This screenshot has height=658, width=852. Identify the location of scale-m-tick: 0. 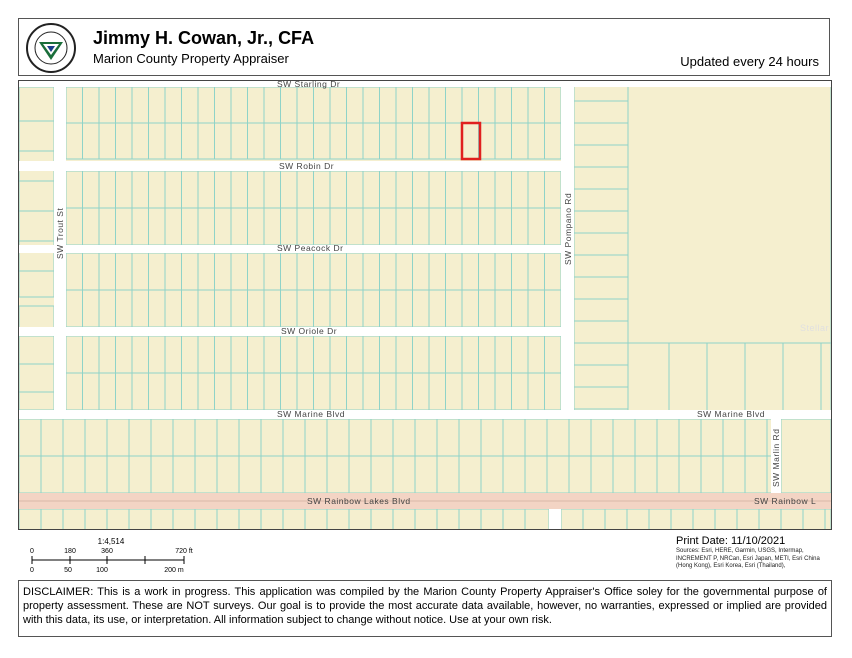
(32, 570).